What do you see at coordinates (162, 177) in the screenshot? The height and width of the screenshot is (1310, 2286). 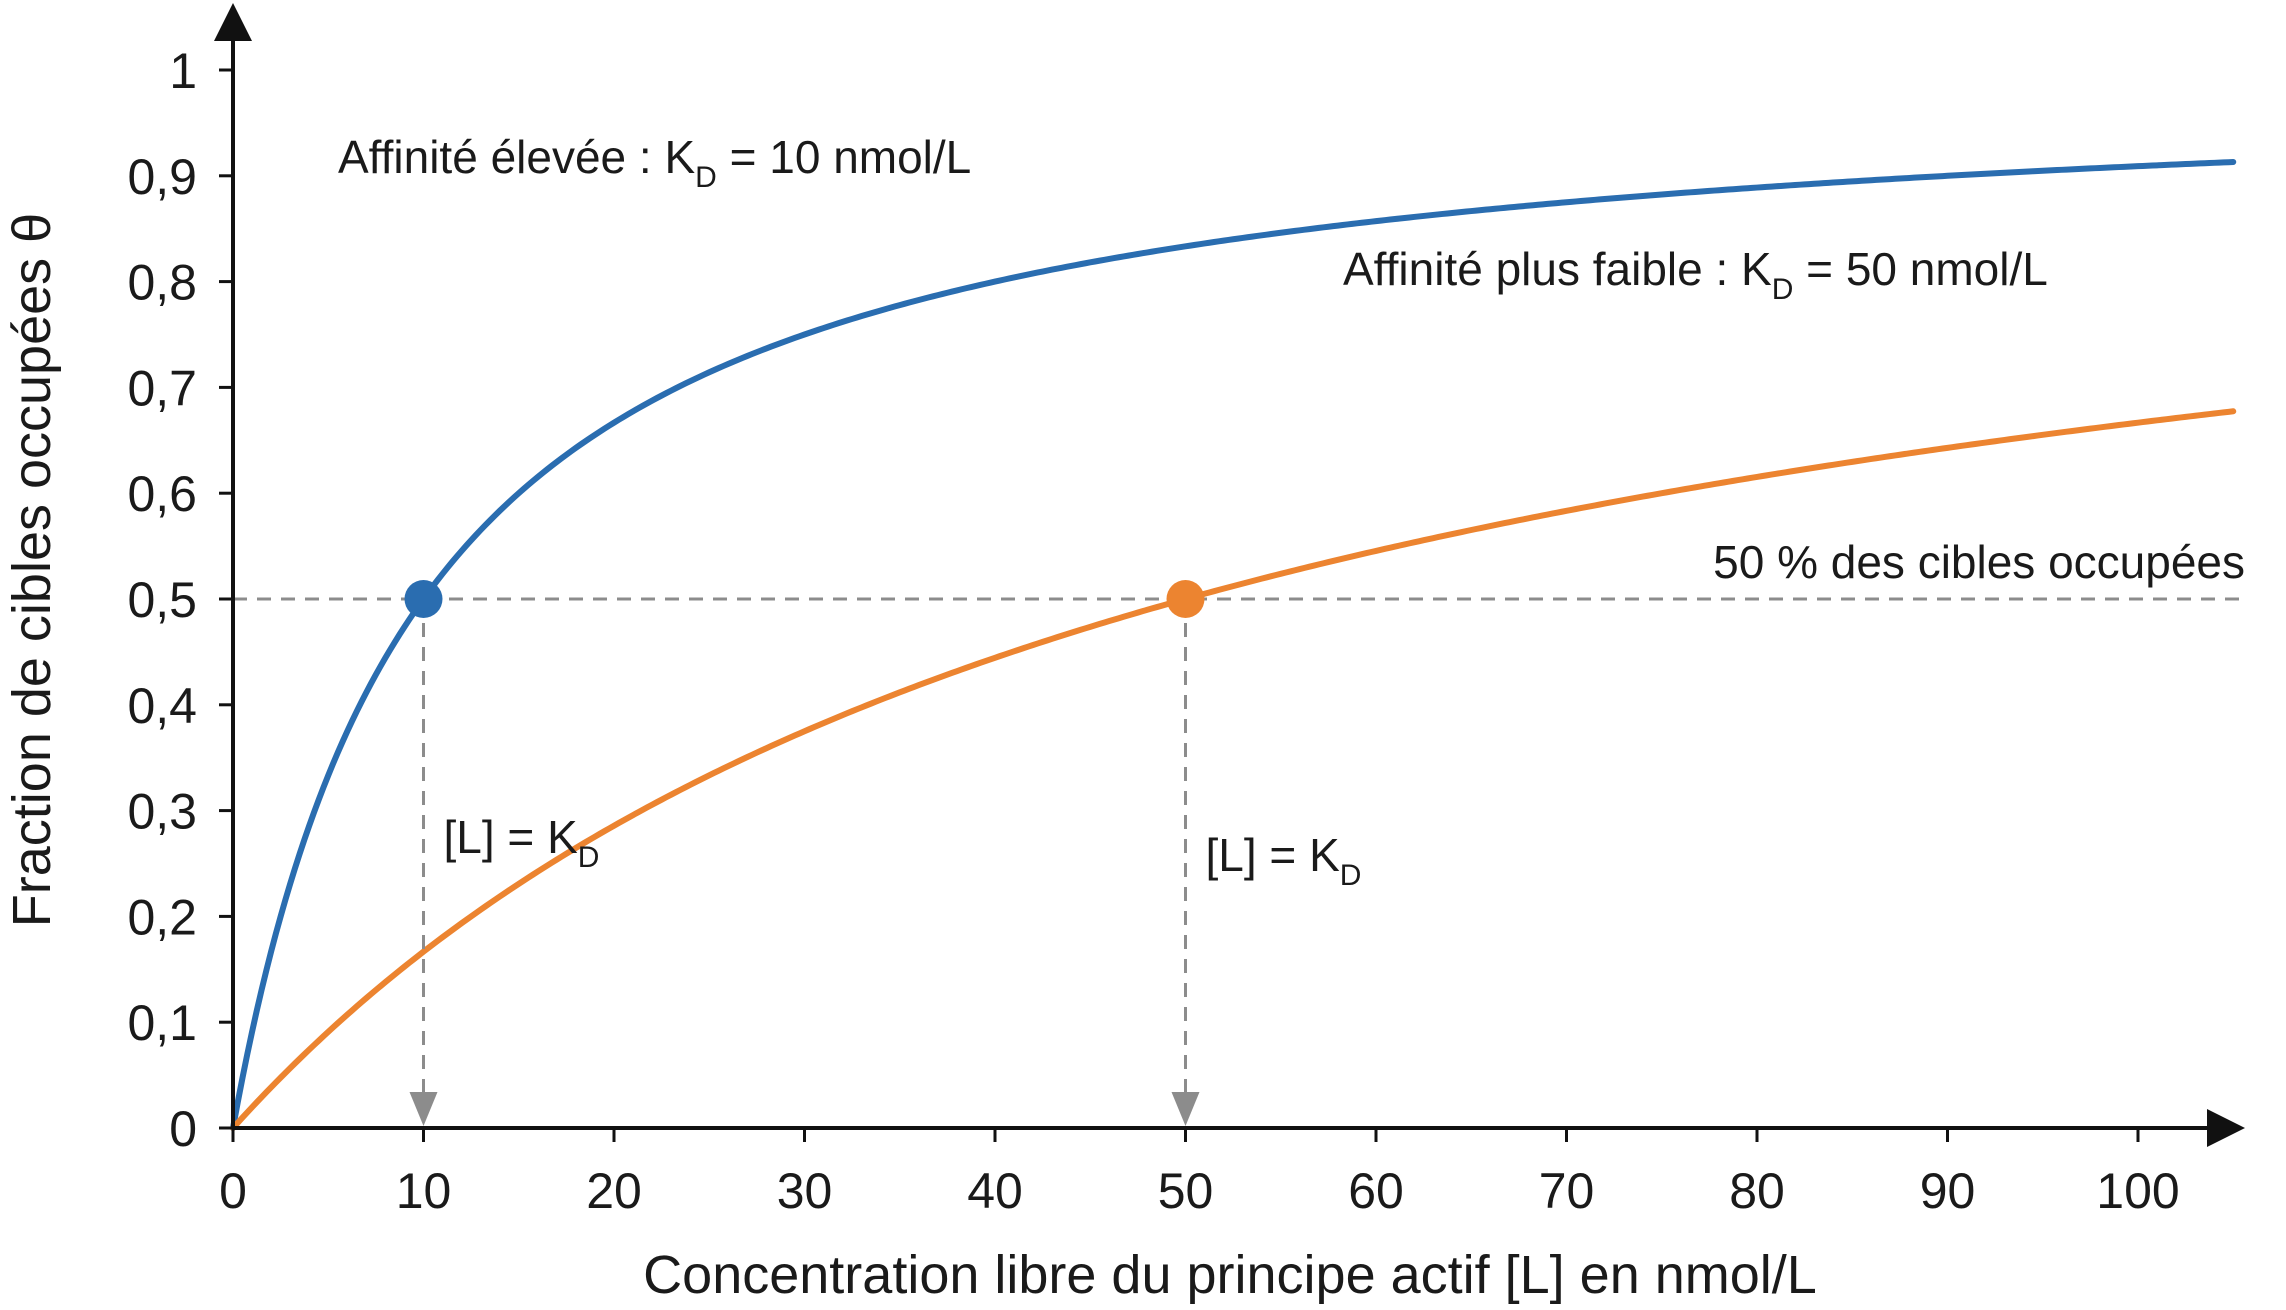 I see `y-tick-label: 0,9` at bounding box center [162, 177].